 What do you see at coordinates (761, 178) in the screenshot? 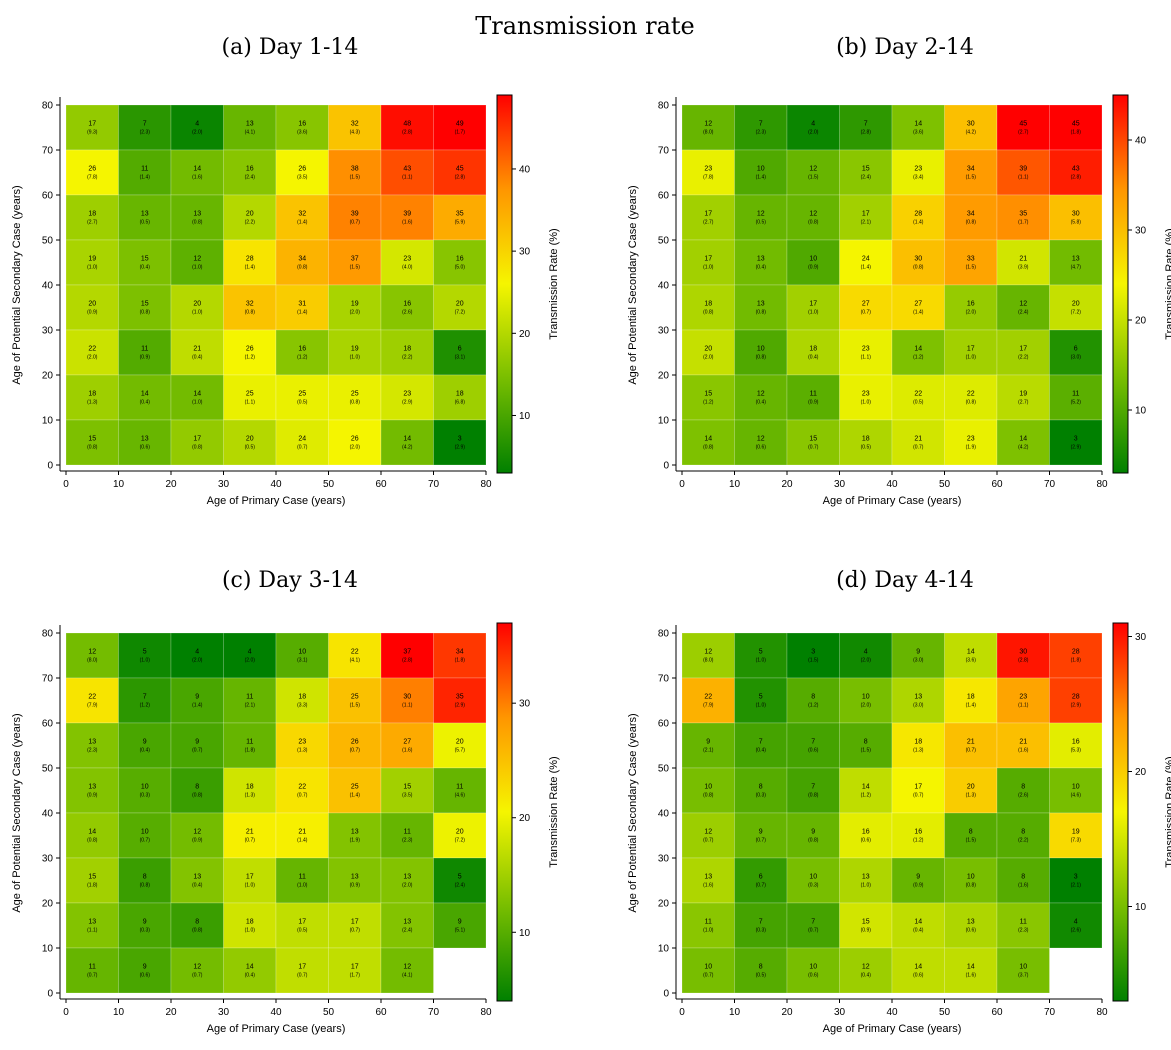
I see `cell-error-label: (1.4)` at bounding box center [761, 178].